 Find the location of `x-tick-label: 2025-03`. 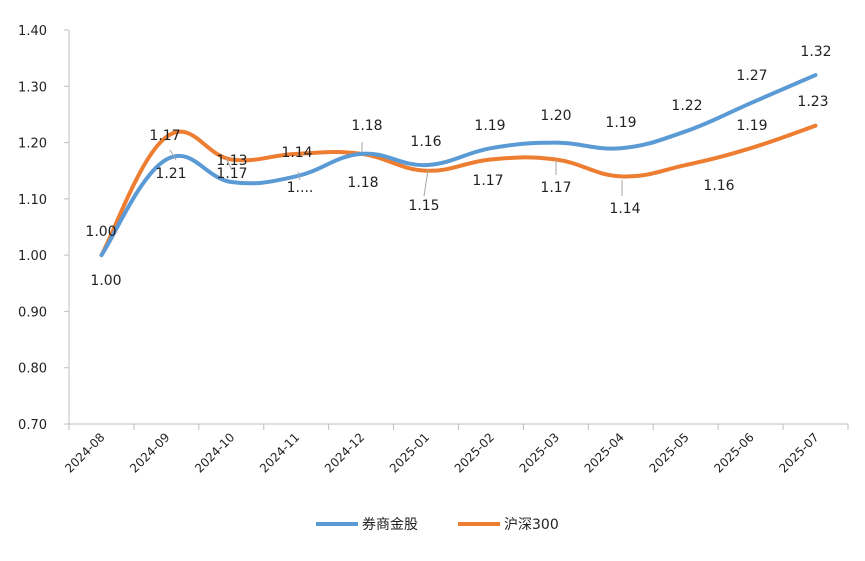

x-tick-label: 2025-03 is located at coordinates (539, 452).